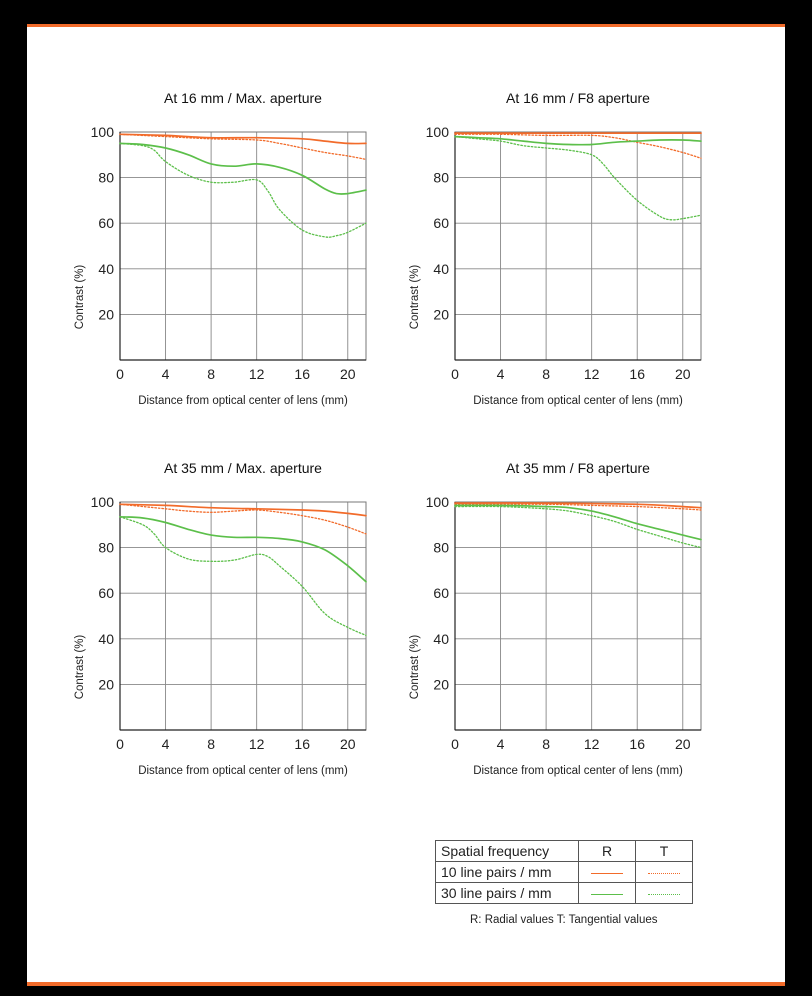  I want to click on legend-row-10lp: 10 line pairs / mm, so click(564, 872).